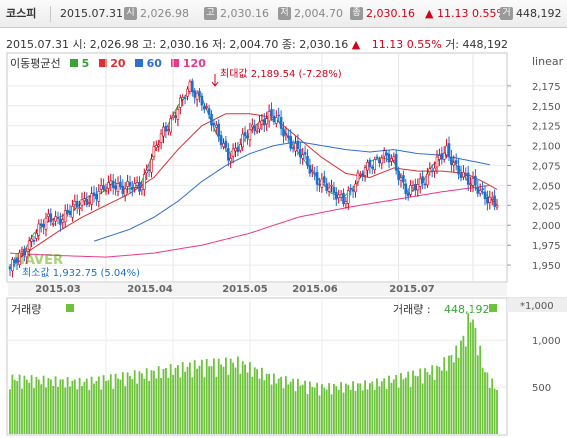  What do you see at coordinates (546, 107) in the screenshot?
I see `price-tick-label: 2,150` at bounding box center [546, 107].